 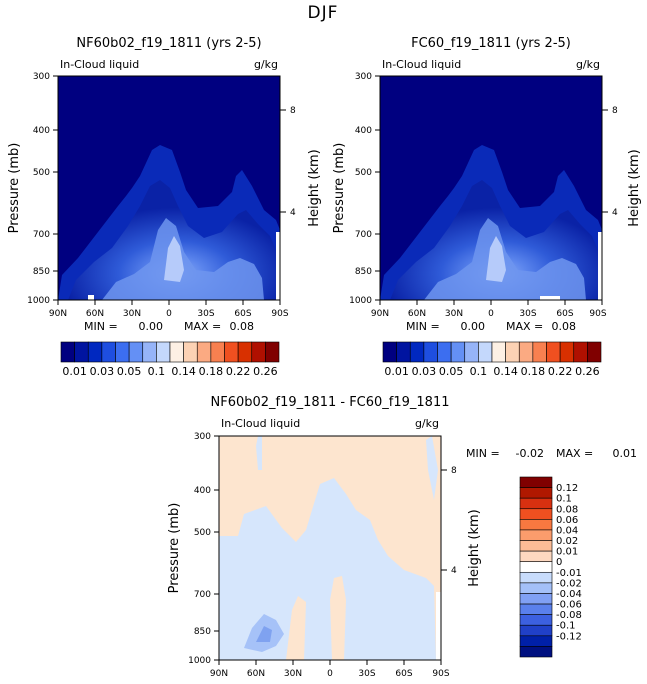 What do you see at coordinates (38, 301) in the screenshot?
I see `panel-1-y-tick: 1000` at bounding box center [38, 301].